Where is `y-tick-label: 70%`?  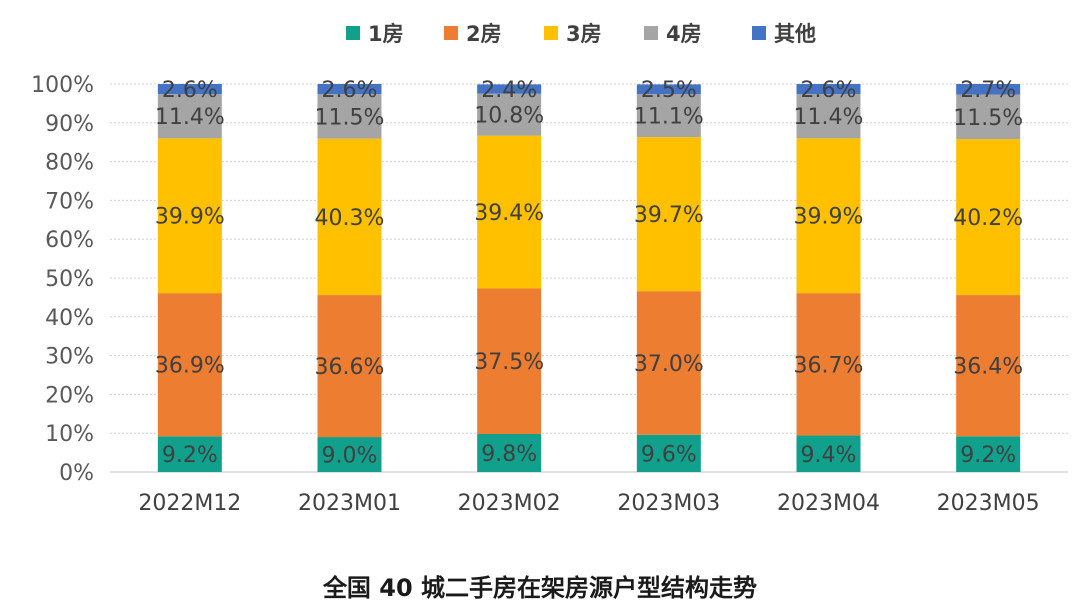
y-tick-label: 70% is located at coordinates (69, 201).